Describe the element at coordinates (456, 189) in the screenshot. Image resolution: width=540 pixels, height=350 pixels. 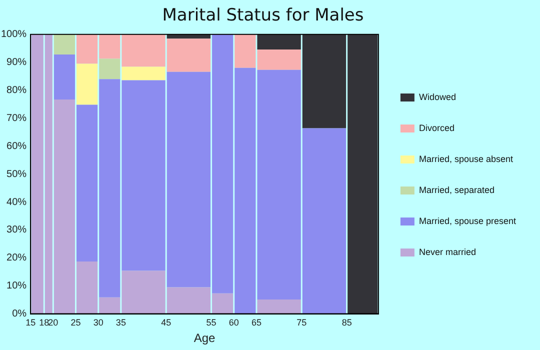
I see `legend-label: Married, separated` at that location.